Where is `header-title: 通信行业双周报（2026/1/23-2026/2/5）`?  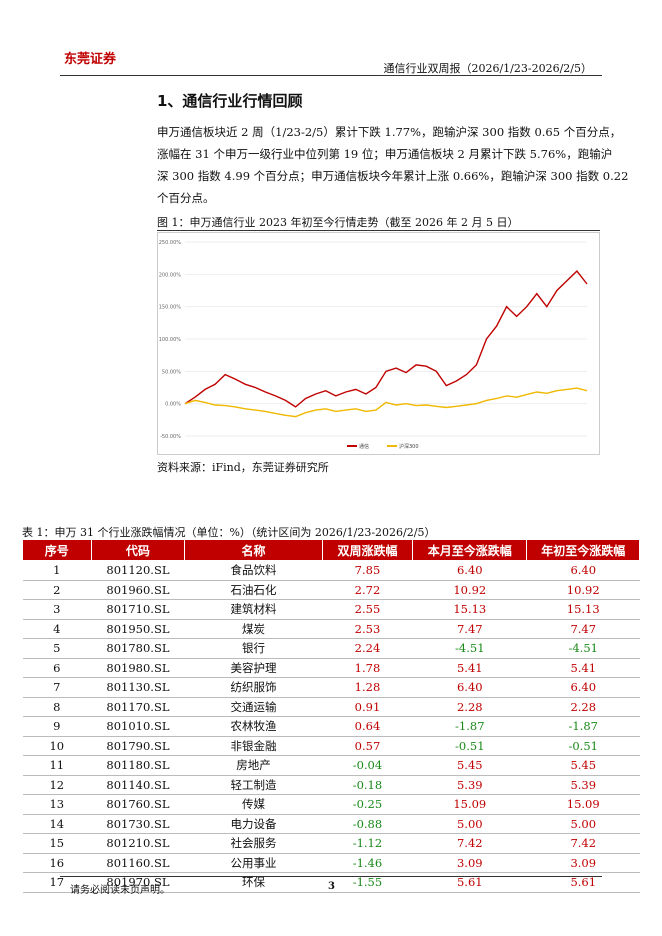
header-title: 通信行业双周报（2026/1/23-2026/2/5） is located at coordinates (487, 68).